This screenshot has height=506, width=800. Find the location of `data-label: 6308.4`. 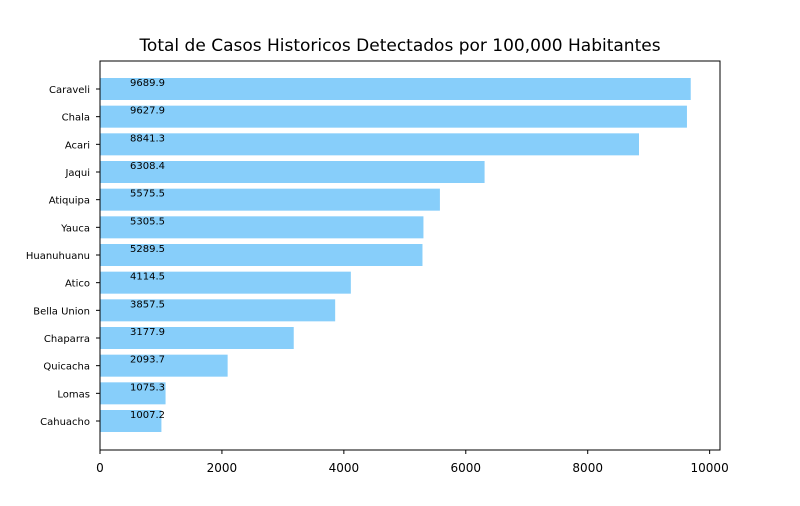

data-label: 6308.4 is located at coordinates (147, 166).